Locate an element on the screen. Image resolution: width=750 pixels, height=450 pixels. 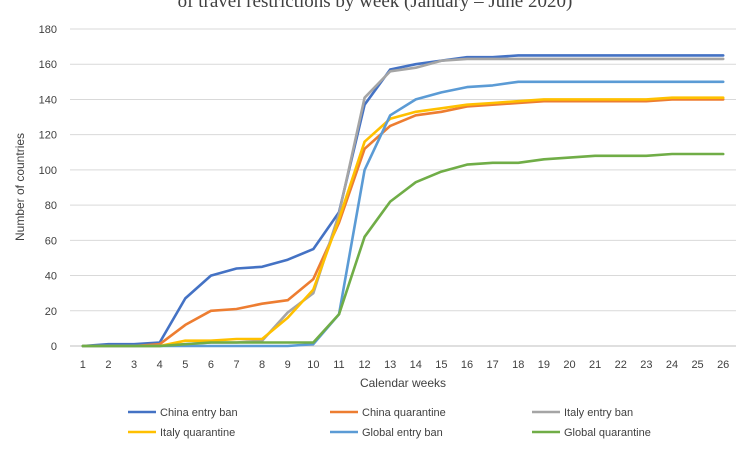
x-tick-label: 17 is located at coordinates (493, 365).